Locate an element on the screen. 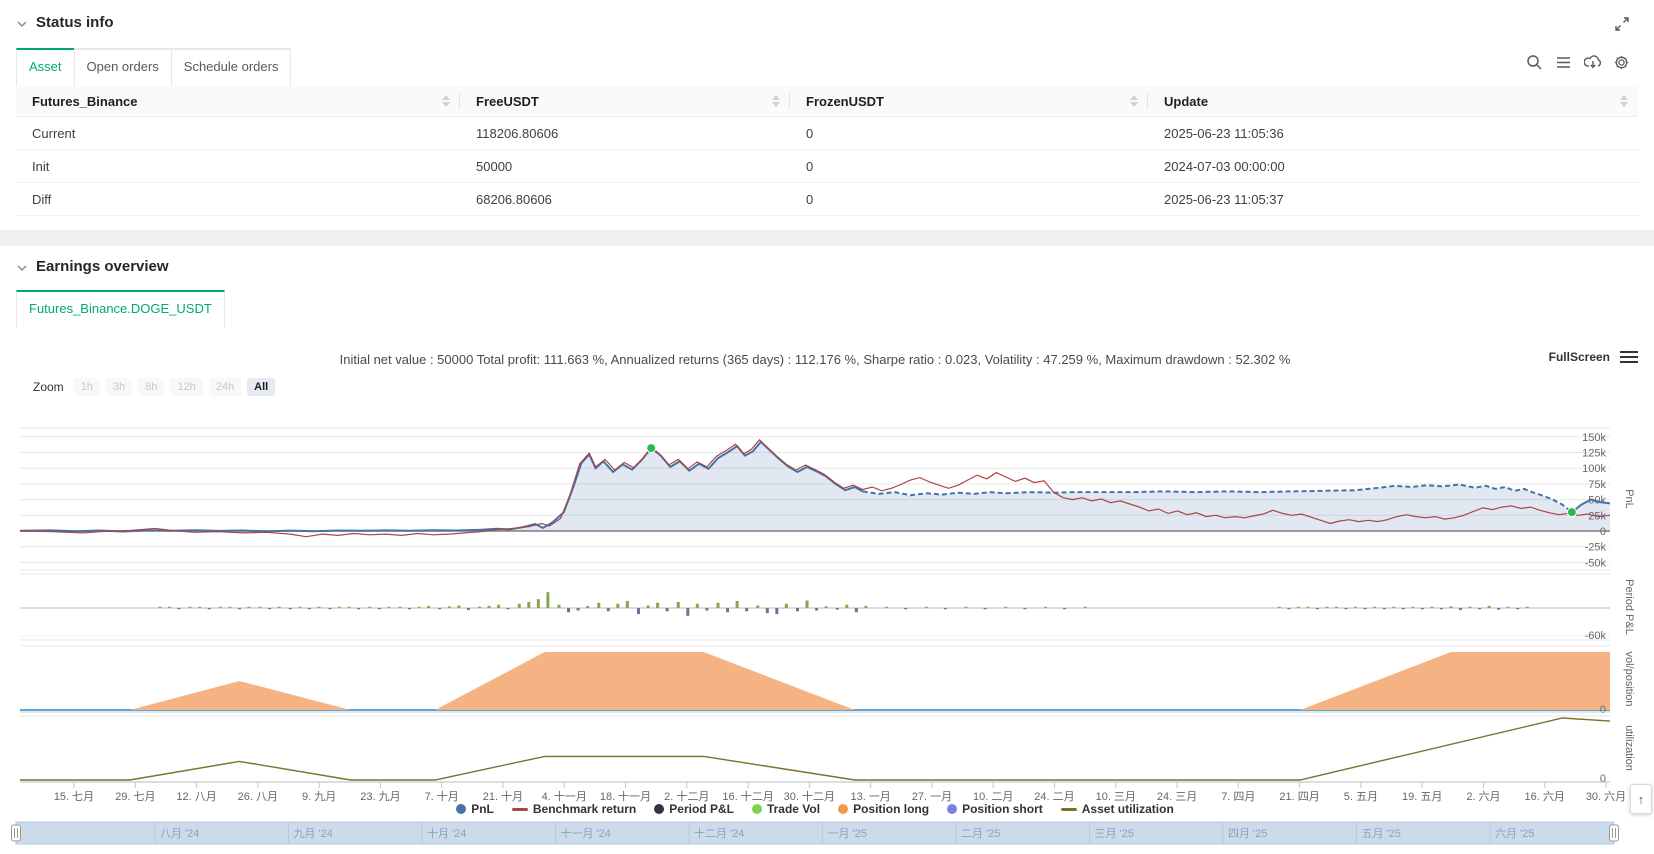 Image resolution: width=1654 pixels, height=854 pixels. svg-text: 100k is located at coordinates (1594, 469).